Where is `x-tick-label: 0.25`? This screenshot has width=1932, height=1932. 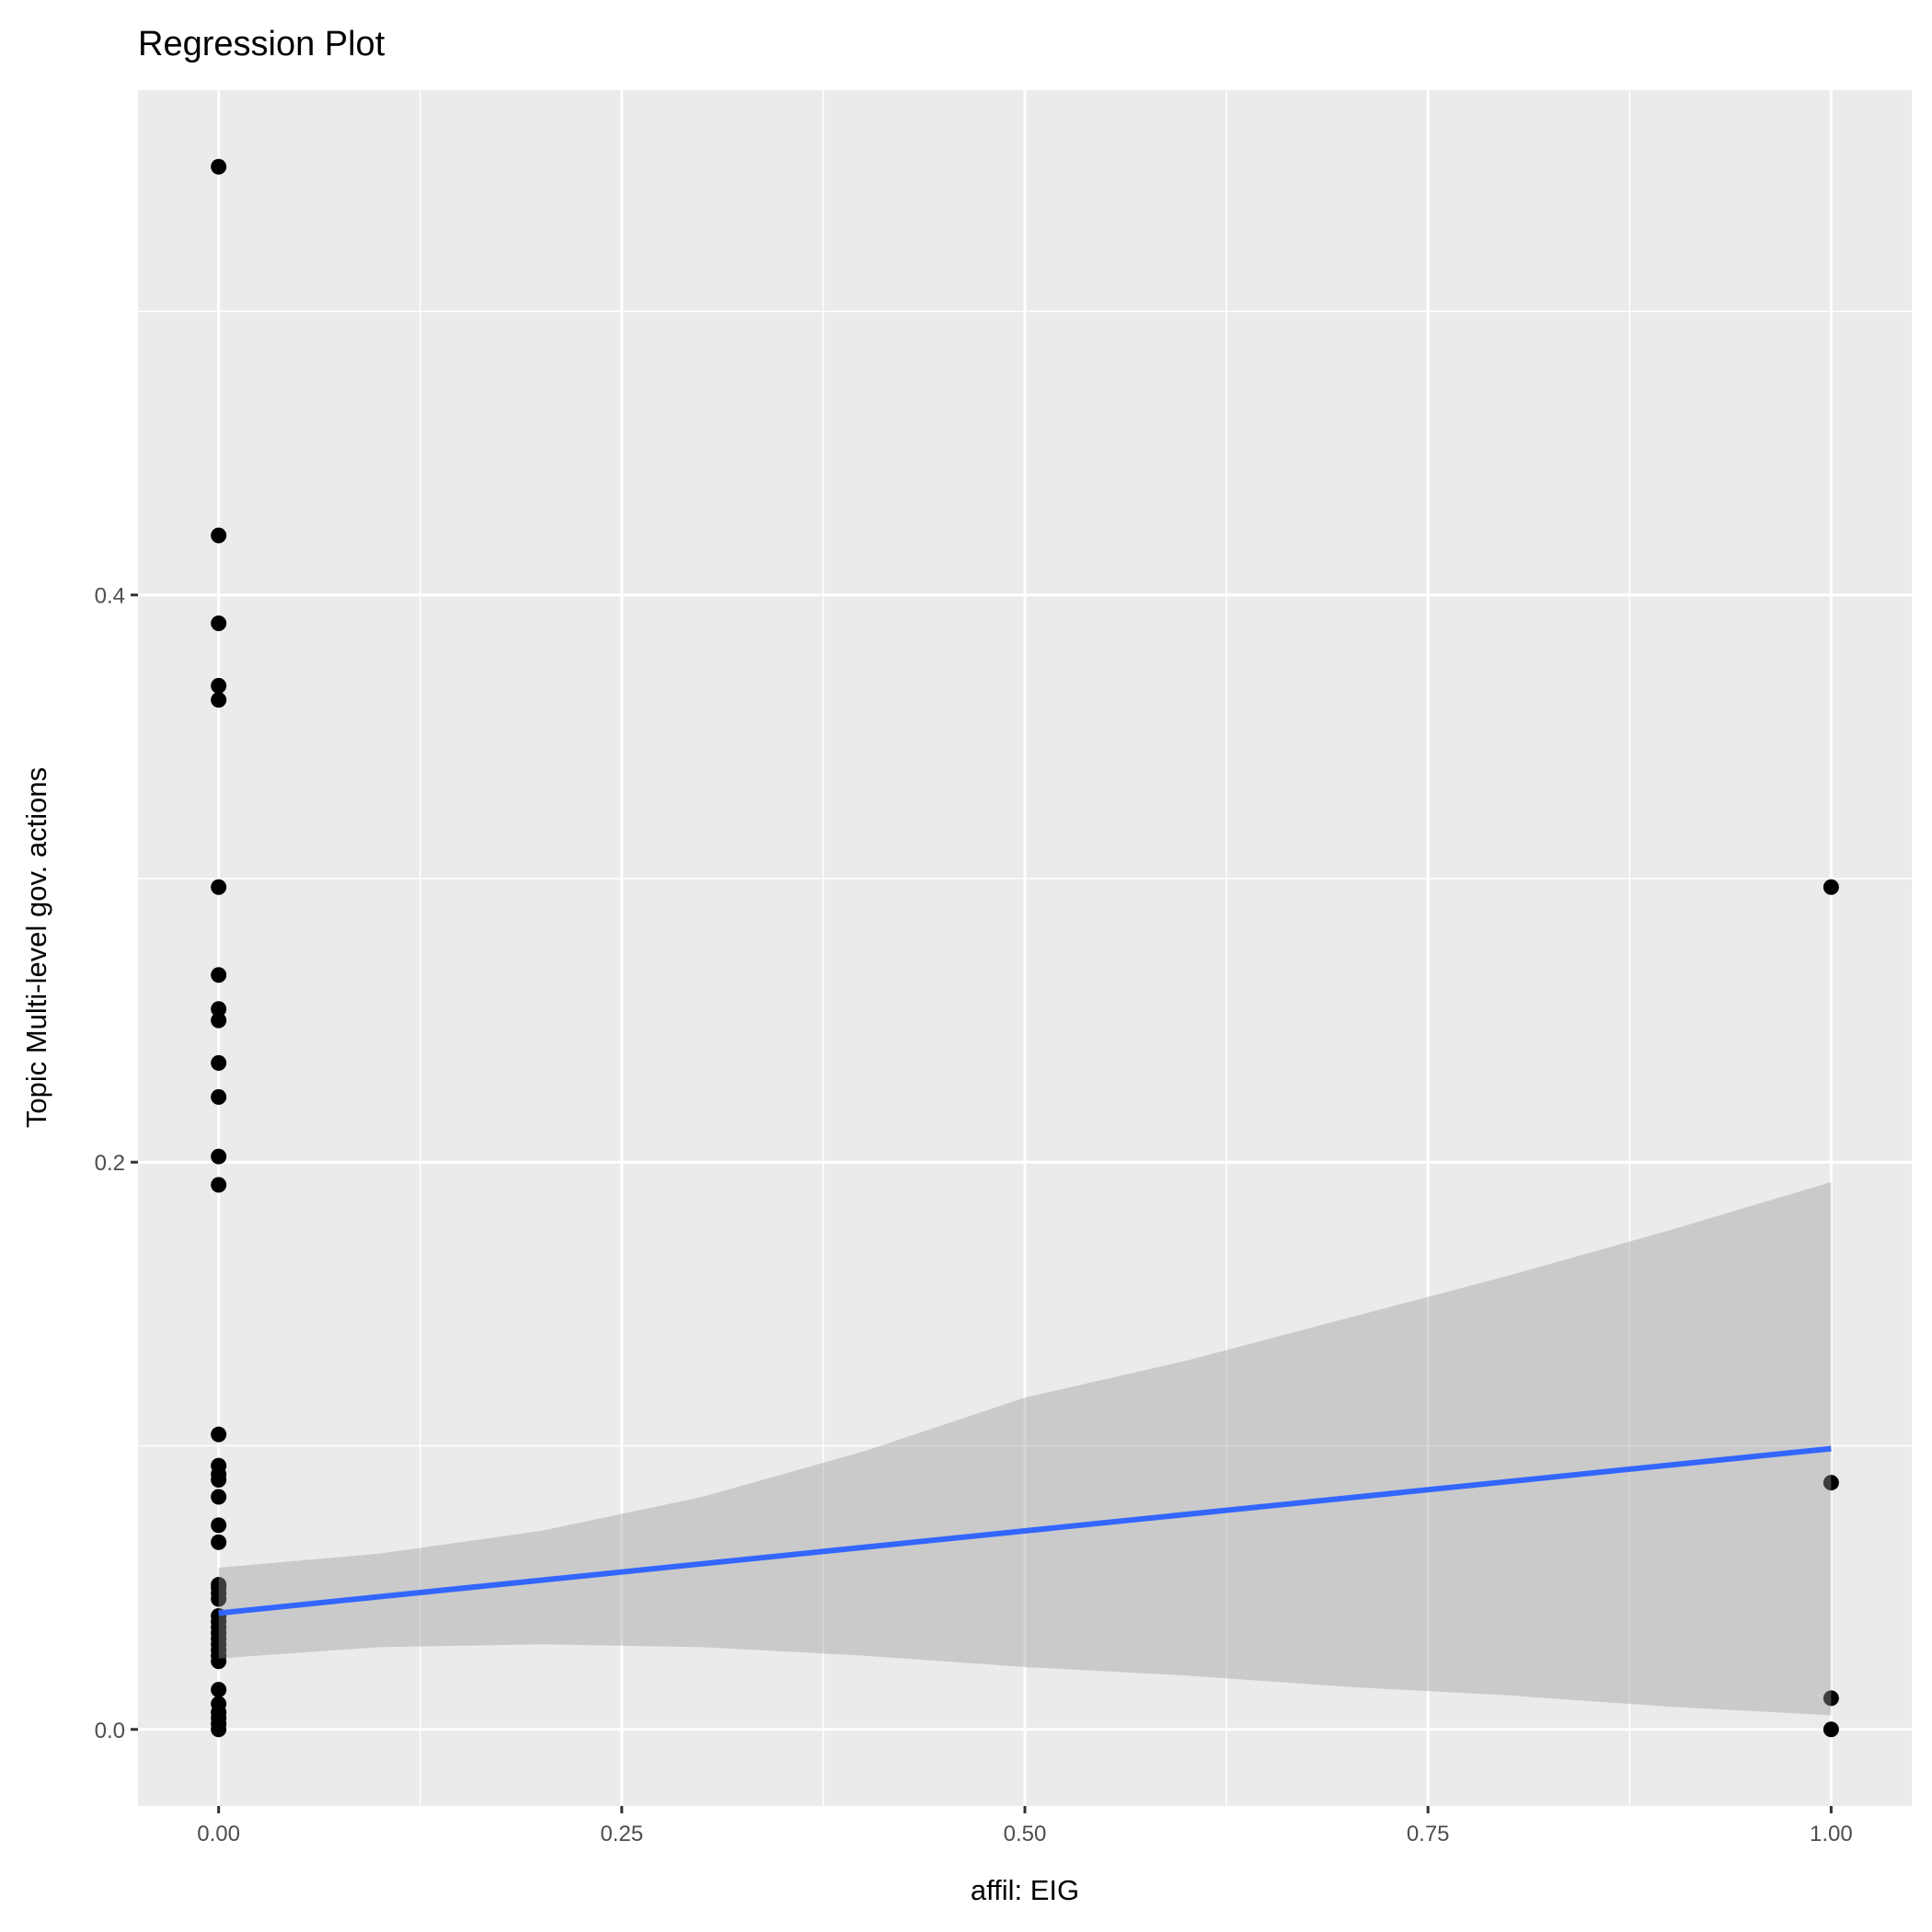
x-tick-label: 0.25 is located at coordinates (621, 1834).